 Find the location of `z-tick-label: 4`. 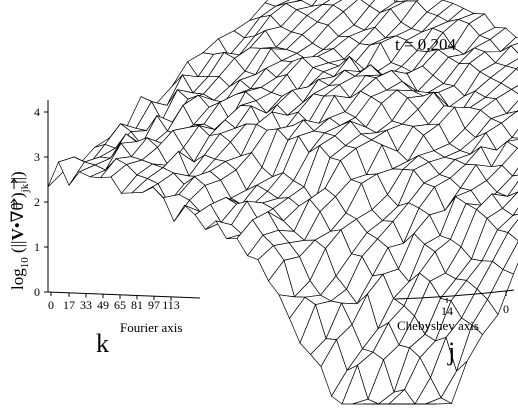

z-tick-label: 4 is located at coordinates (37, 112).